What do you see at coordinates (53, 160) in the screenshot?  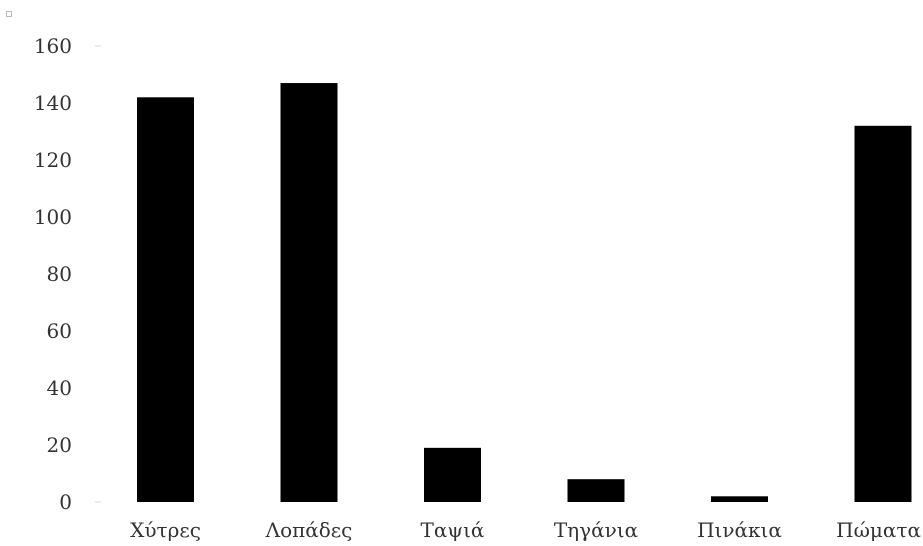 I see `y-tick-label: 120` at bounding box center [53, 160].